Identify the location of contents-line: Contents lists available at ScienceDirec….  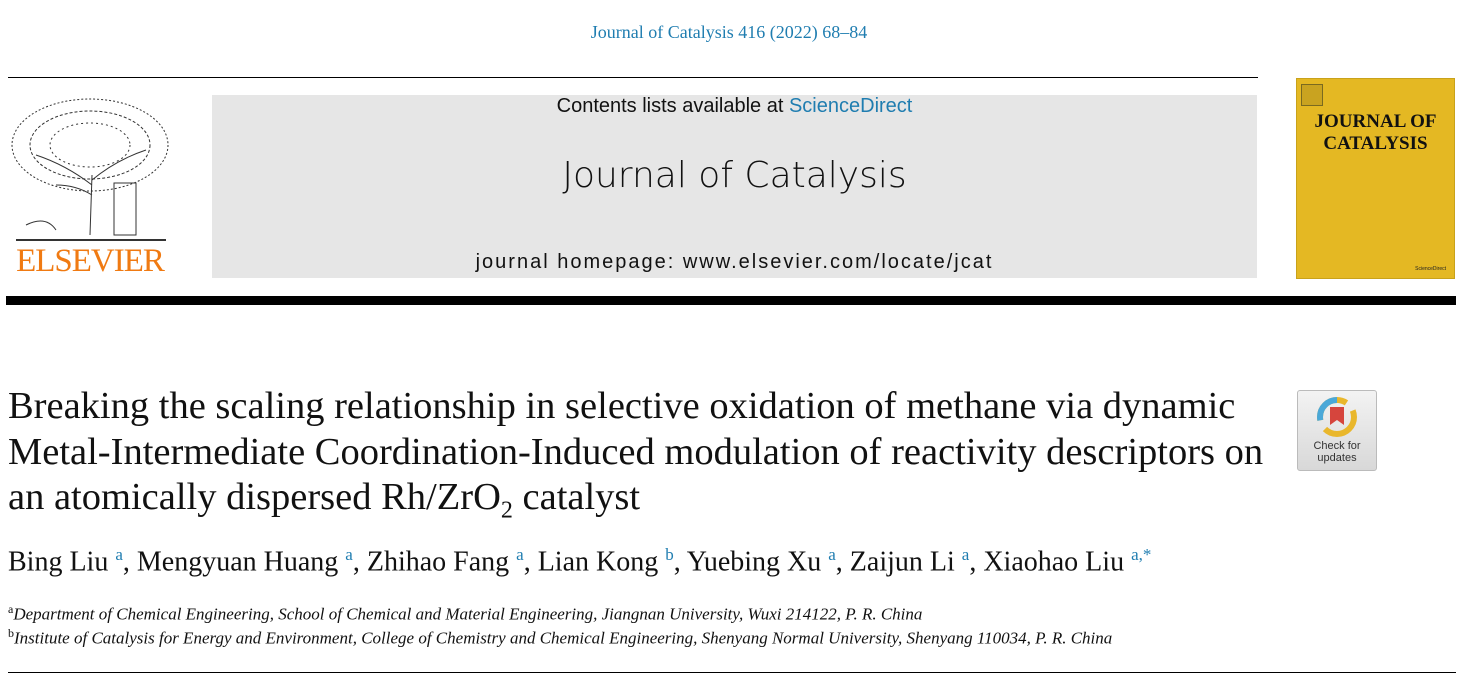
(734, 106).